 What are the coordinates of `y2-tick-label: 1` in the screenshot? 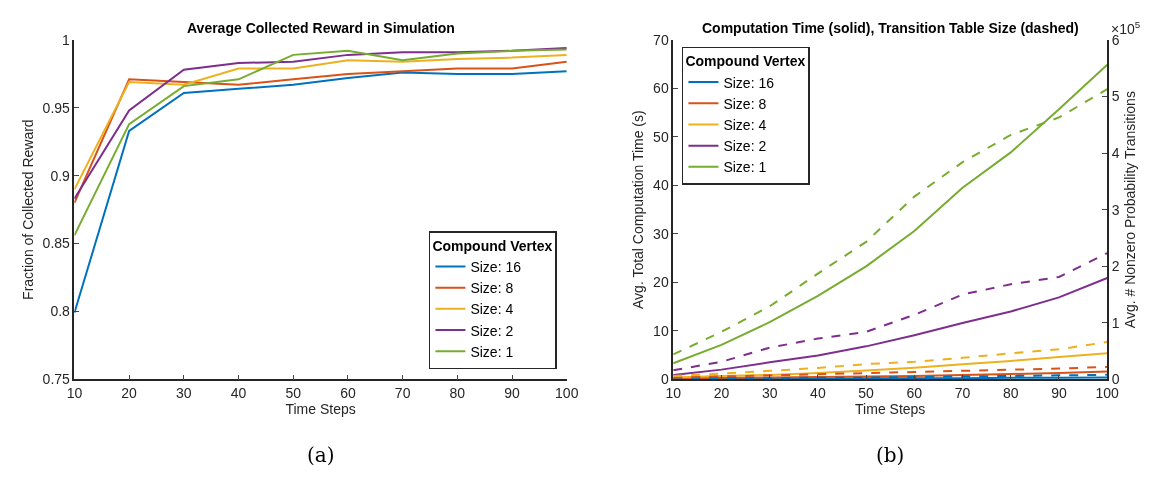 It's located at (1115, 322).